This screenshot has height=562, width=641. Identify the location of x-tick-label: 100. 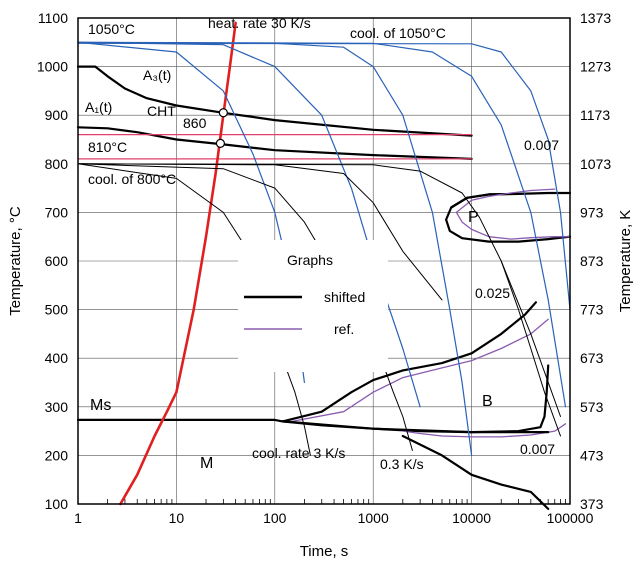
(275, 518).